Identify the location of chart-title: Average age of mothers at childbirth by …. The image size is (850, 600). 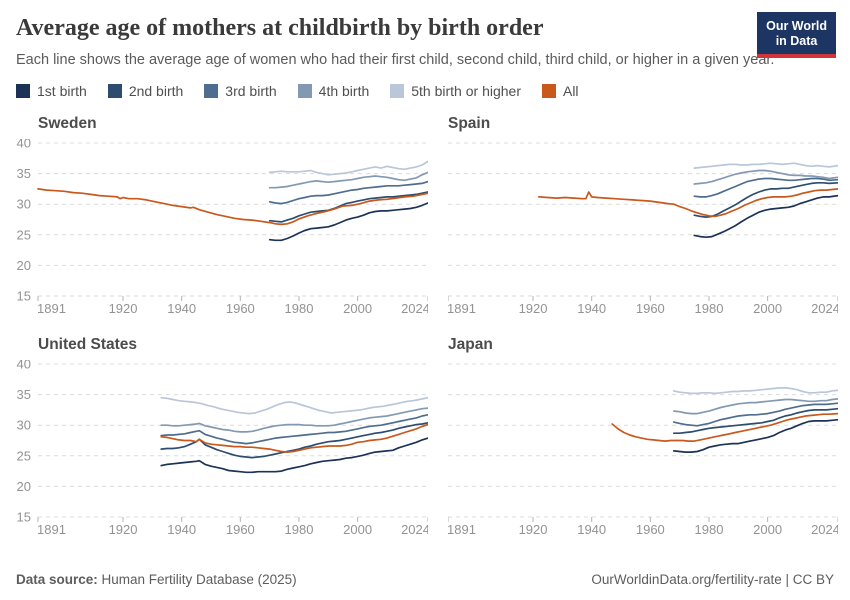
(280, 28).